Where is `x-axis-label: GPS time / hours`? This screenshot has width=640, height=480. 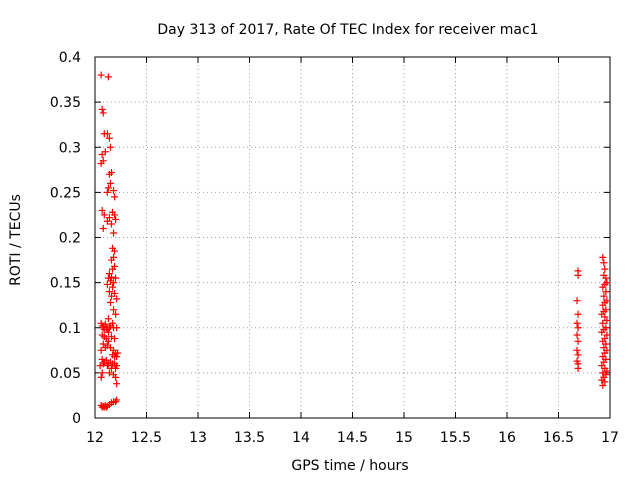 x-axis-label: GPS time / hours is located at coordinates (349, 466).